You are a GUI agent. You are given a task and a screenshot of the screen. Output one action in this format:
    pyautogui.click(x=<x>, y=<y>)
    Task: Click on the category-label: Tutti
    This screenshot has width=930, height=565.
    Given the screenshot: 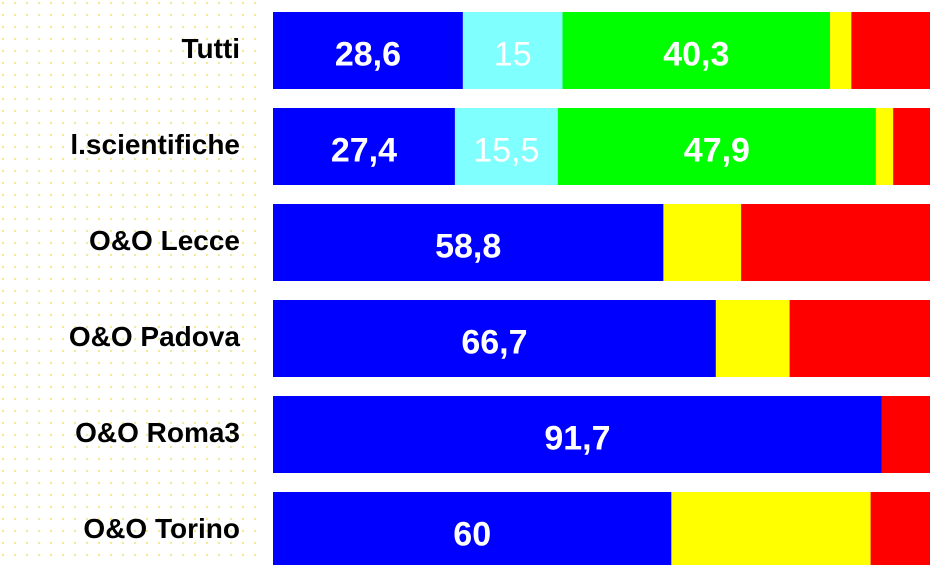 What is the action you would take?
    pyautogui.click(x=210, y=48)
    